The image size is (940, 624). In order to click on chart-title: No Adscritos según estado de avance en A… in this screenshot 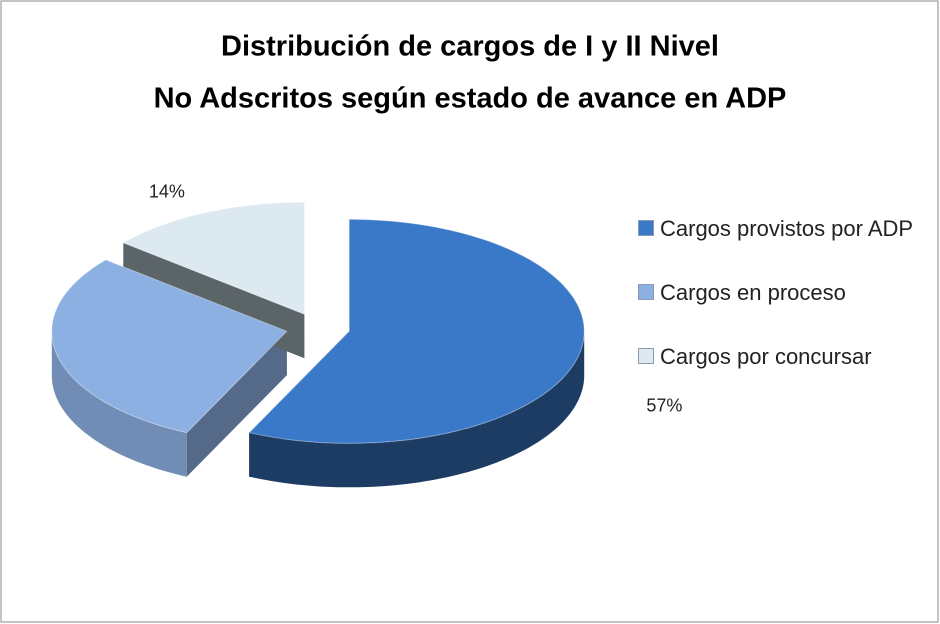, I will do `click(470, 99)`.